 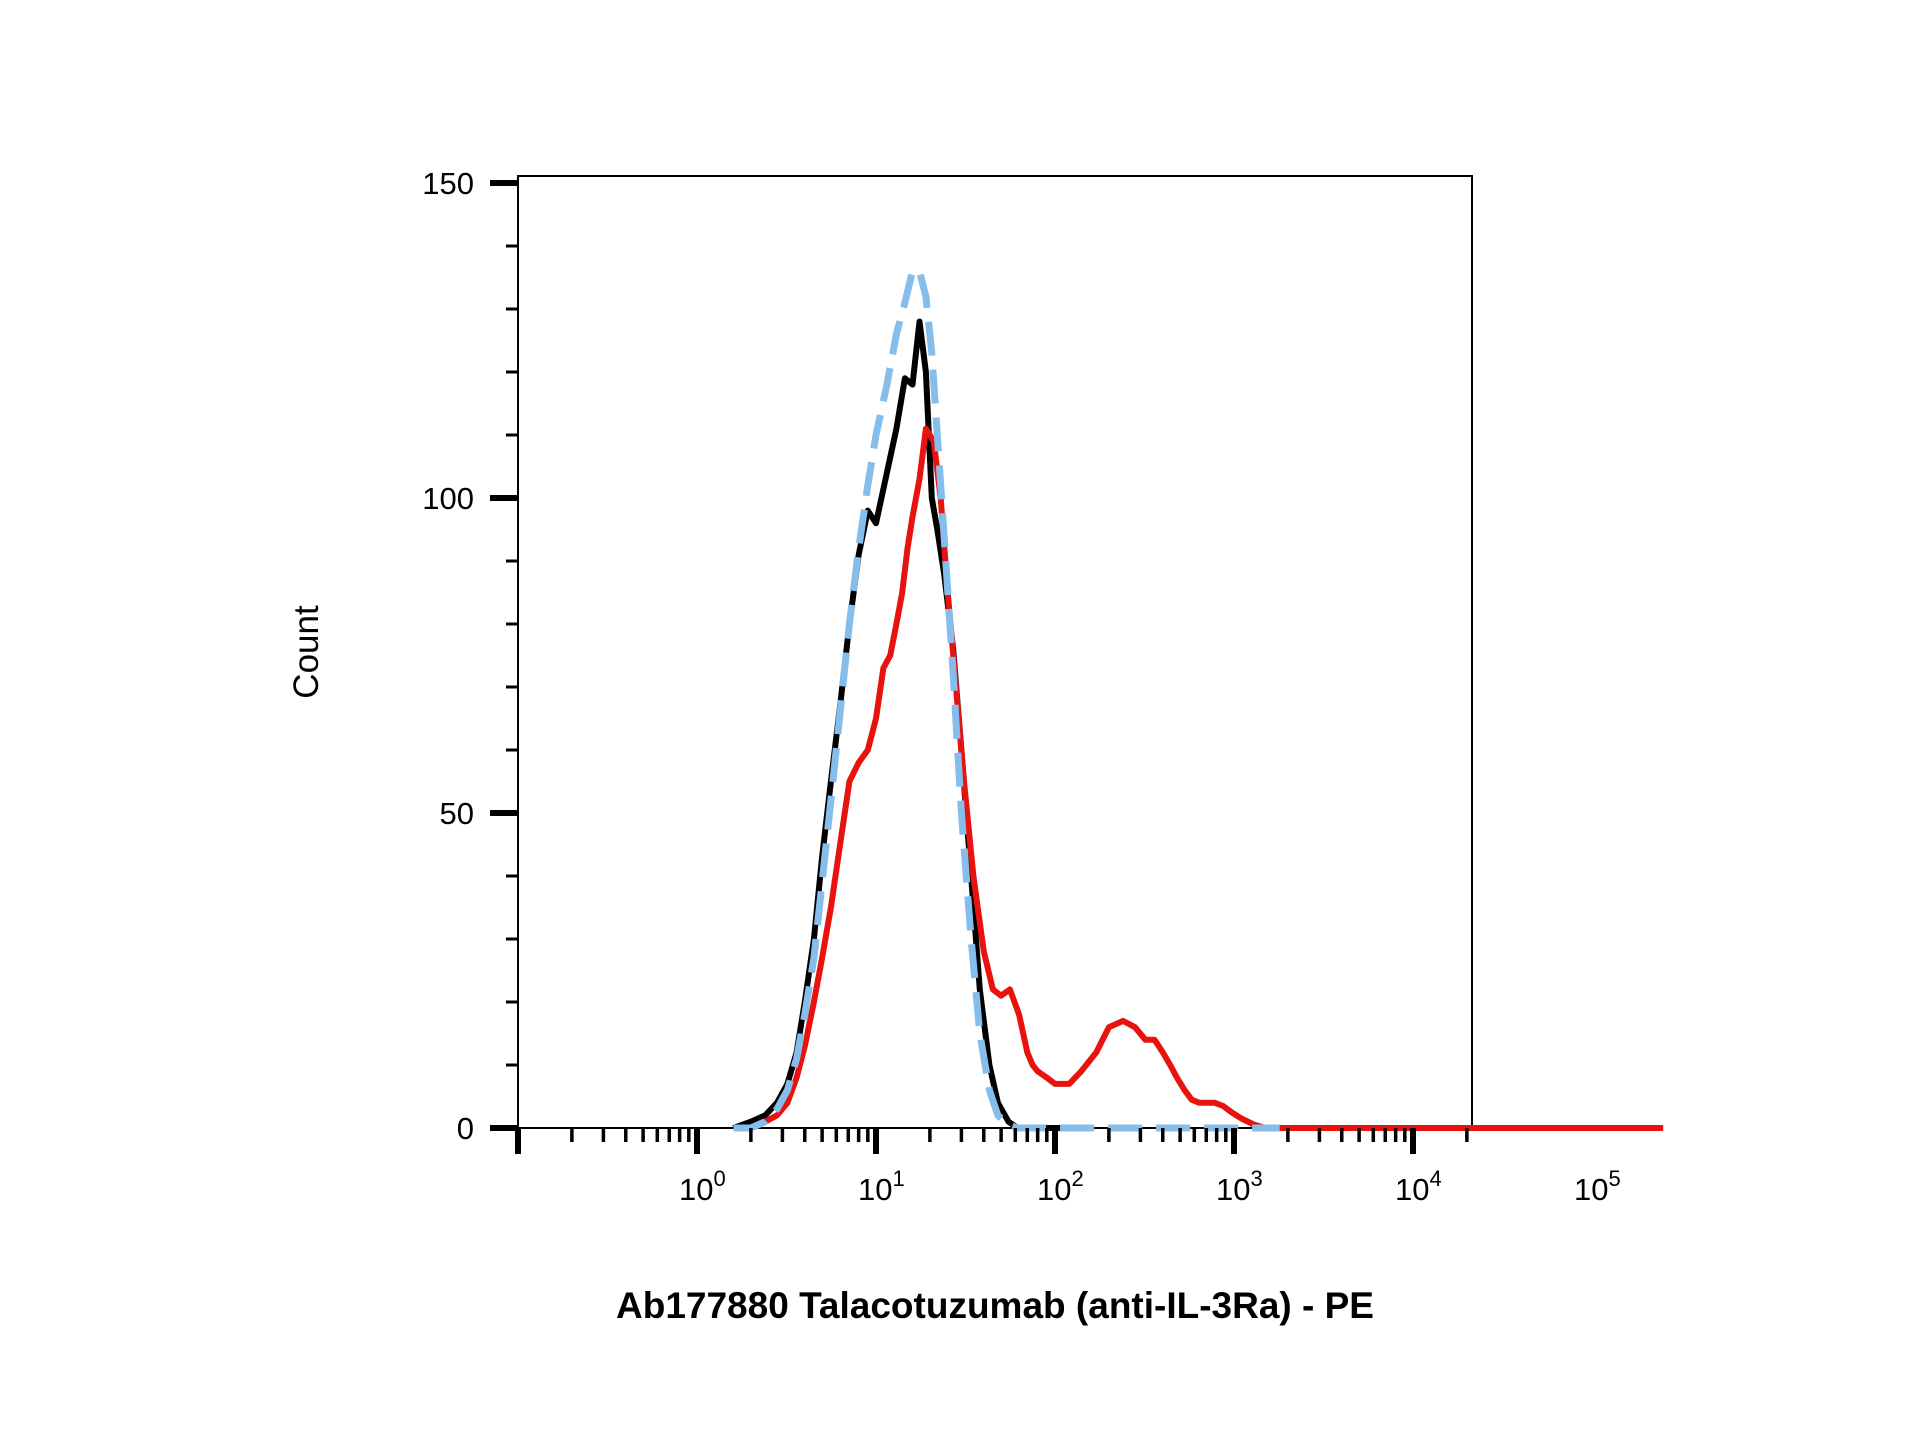 I want to click on x-tick-label: 10⁰, so click(x=702, y=1186).